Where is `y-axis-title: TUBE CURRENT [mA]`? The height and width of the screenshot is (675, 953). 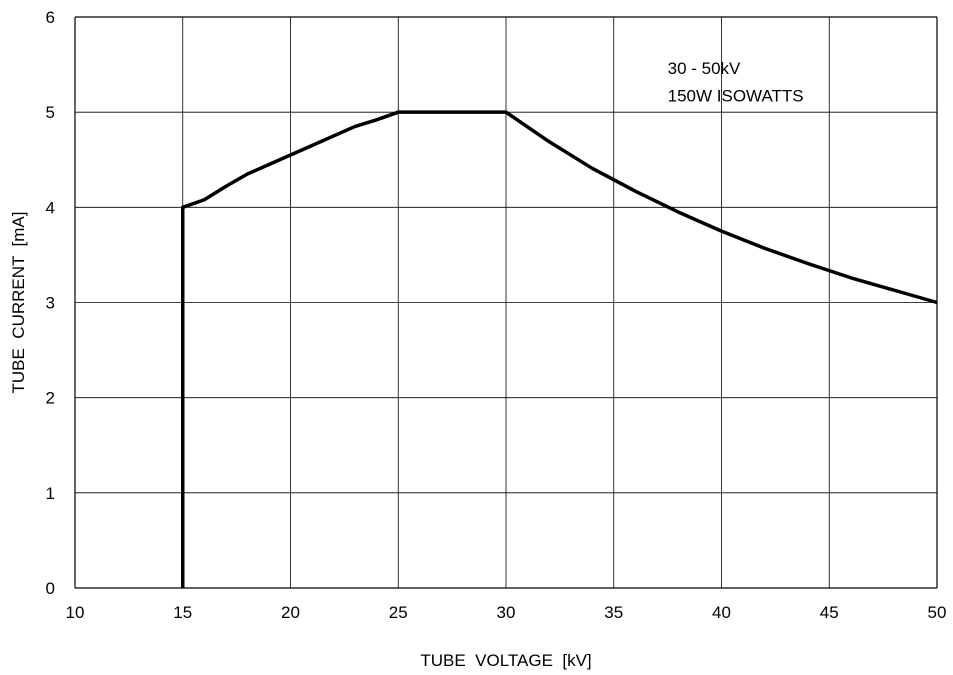
y-axis-title: TUBE CURRENT [mA] is located at coordinates (18, 303).